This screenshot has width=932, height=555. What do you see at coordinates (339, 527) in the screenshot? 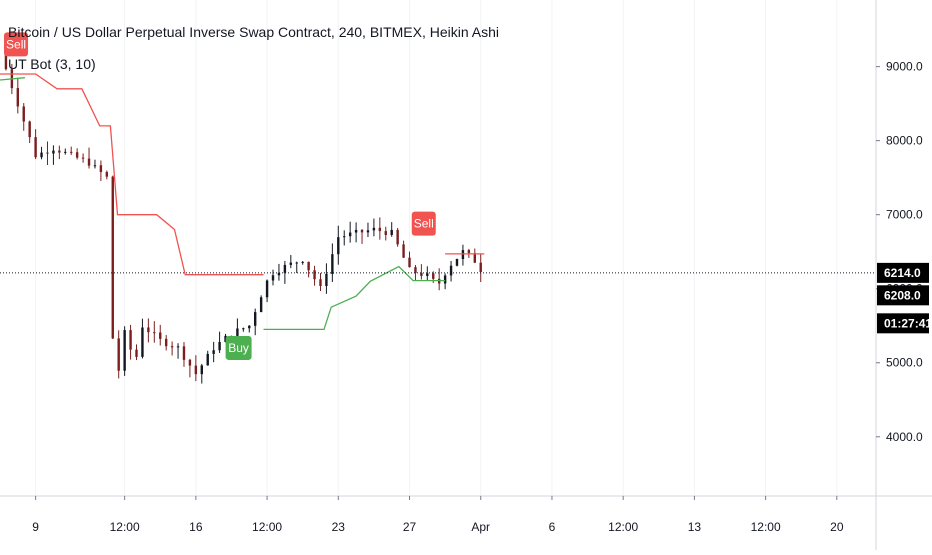
I see `x-tick-label: 23` at bounding box center [339, 527].